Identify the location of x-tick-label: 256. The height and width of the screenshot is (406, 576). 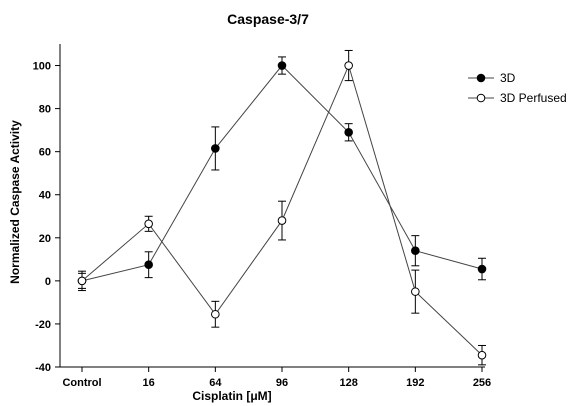
(482, 383).